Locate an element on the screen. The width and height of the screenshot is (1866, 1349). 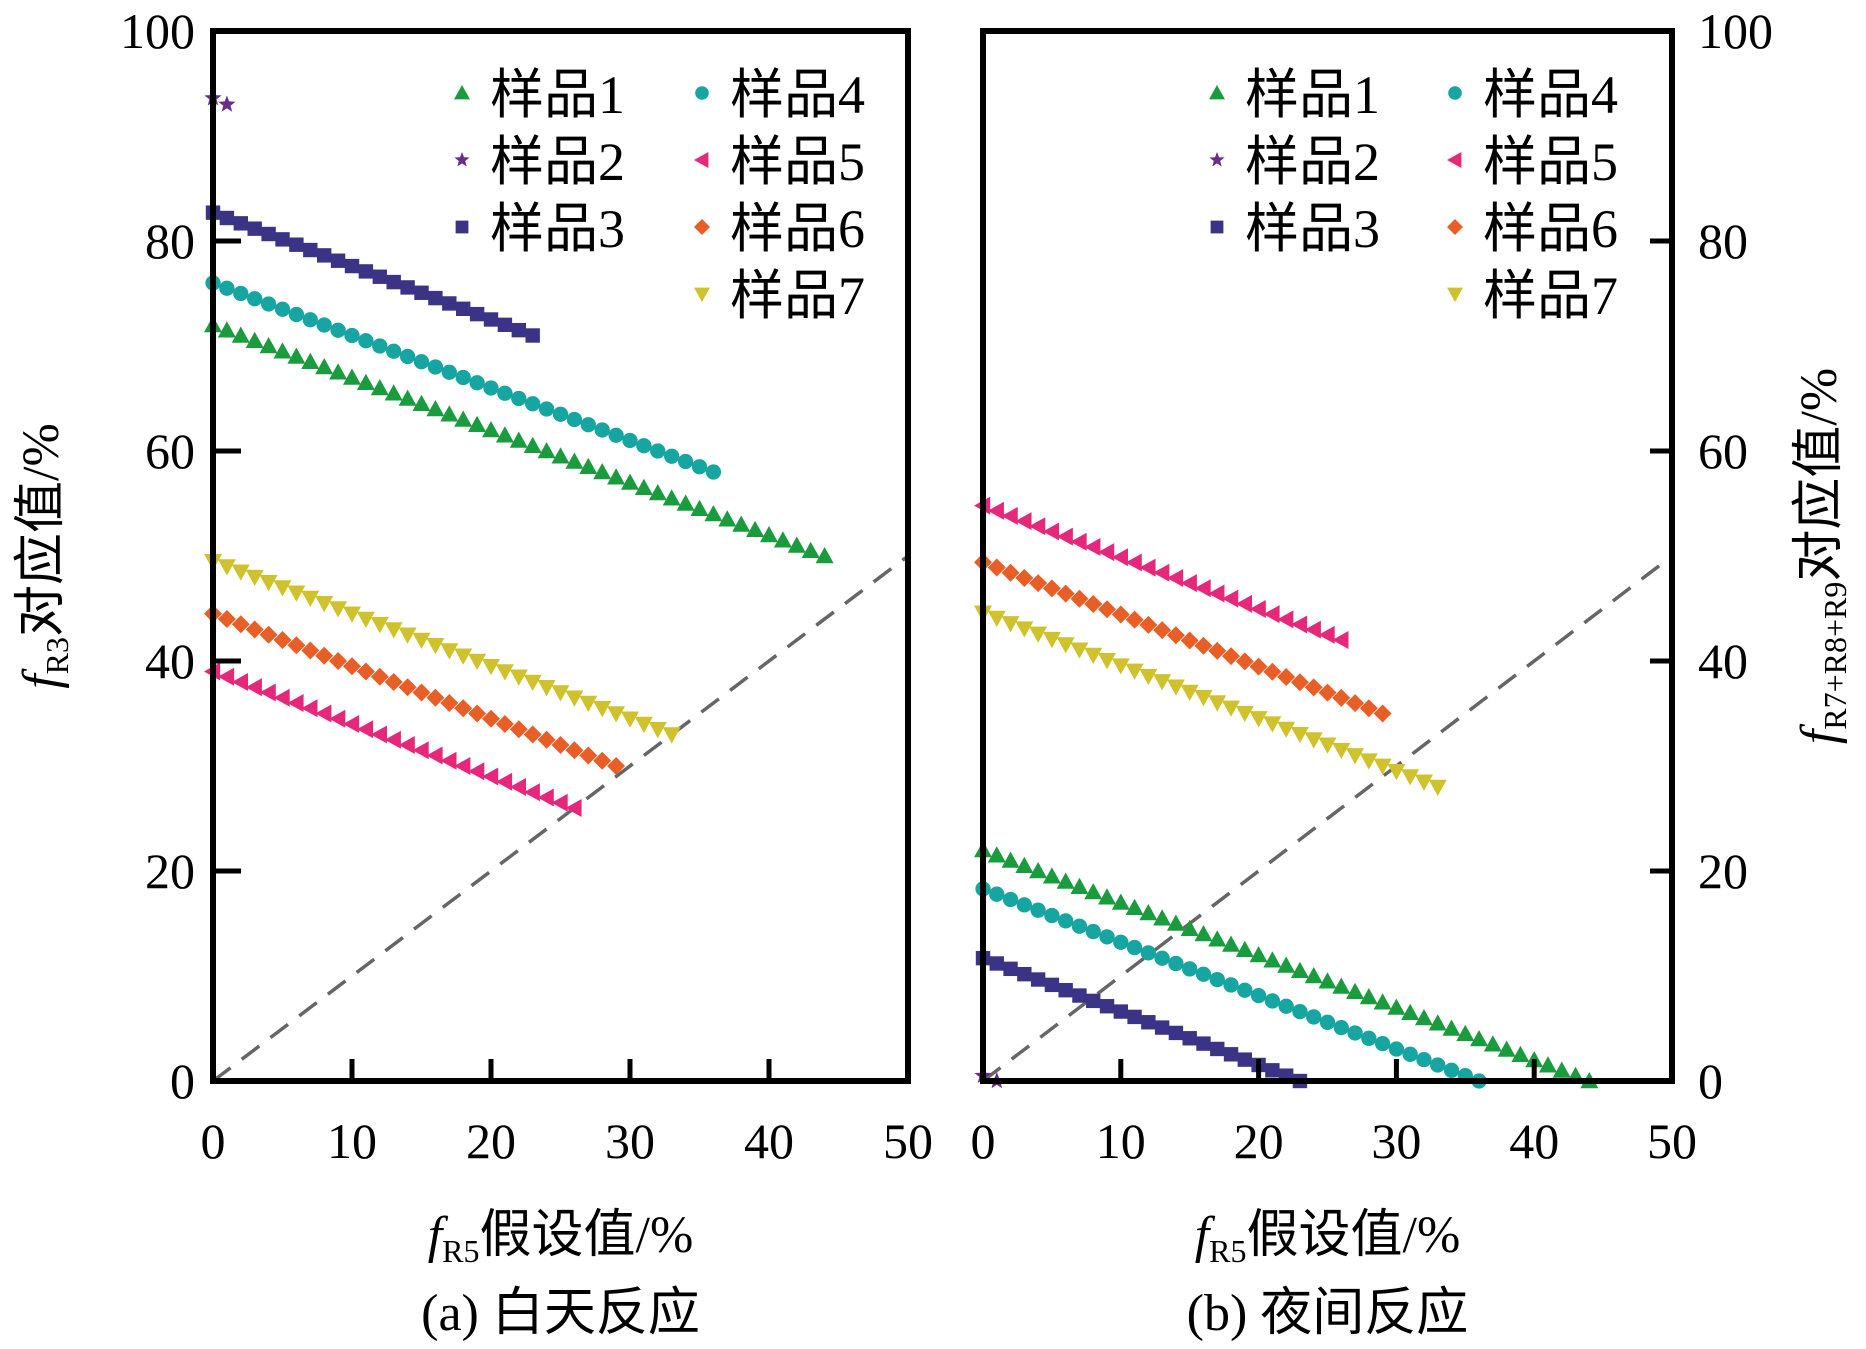
legend-label: 样品5 is located at coordinates (797, 162).